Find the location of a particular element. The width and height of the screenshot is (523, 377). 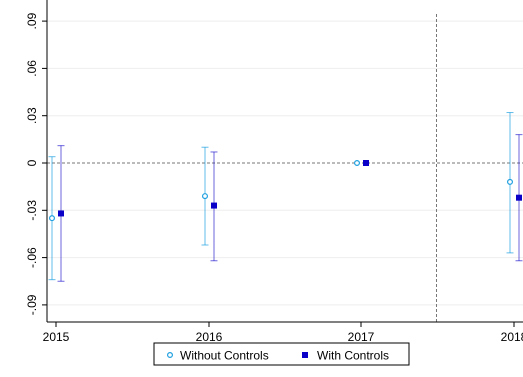

legend-label-with-controls: With Controls is located at coordinates (353, 356).